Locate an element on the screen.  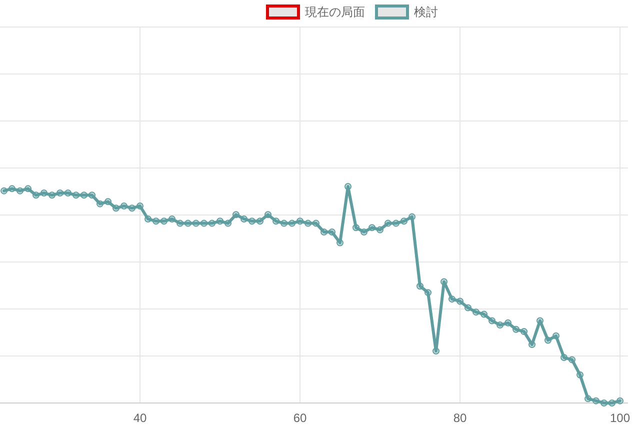
legend-label: 検討 is located at coordinates (426, 12).